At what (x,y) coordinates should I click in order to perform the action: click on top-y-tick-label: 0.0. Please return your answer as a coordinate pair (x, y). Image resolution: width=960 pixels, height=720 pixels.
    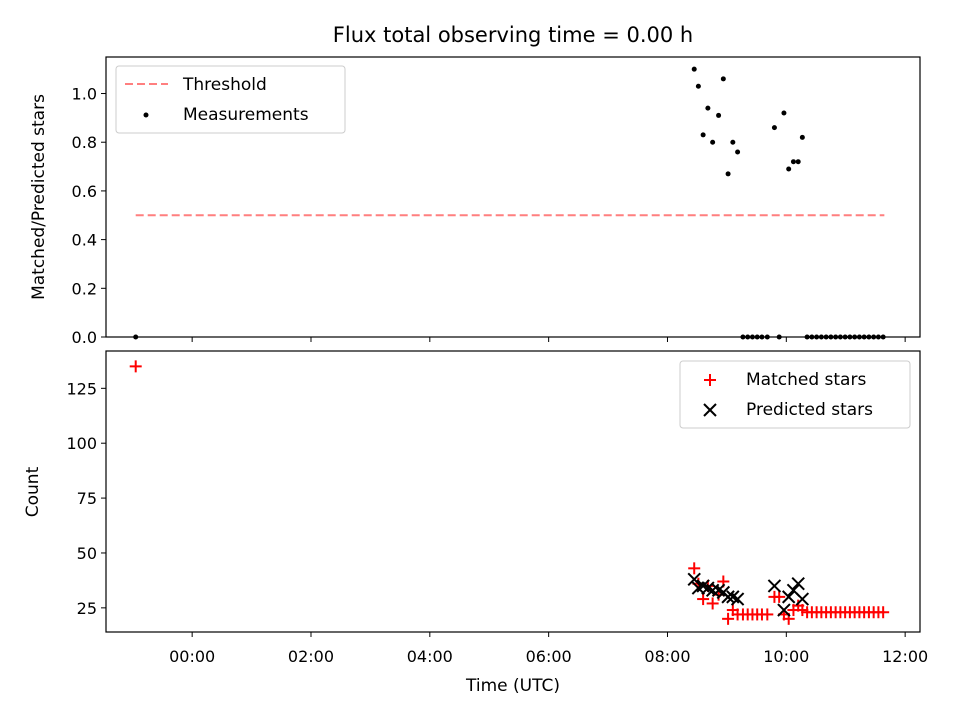
    Looking at the image, I should click on (84, 337).